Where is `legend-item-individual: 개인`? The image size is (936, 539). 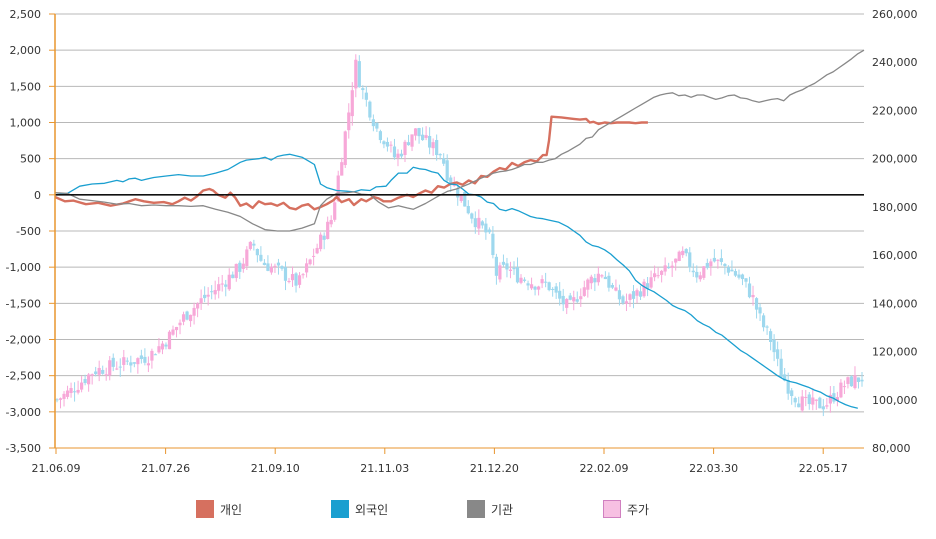
legend-item-individual: 개인 is located at coordinates (219, 509).